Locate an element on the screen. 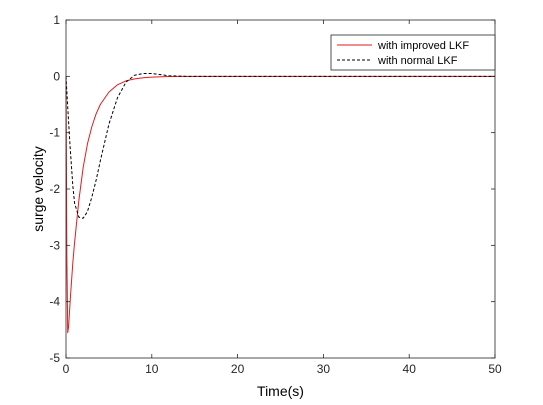  y-tick-label: -2 is located at coordinates (54, 189).